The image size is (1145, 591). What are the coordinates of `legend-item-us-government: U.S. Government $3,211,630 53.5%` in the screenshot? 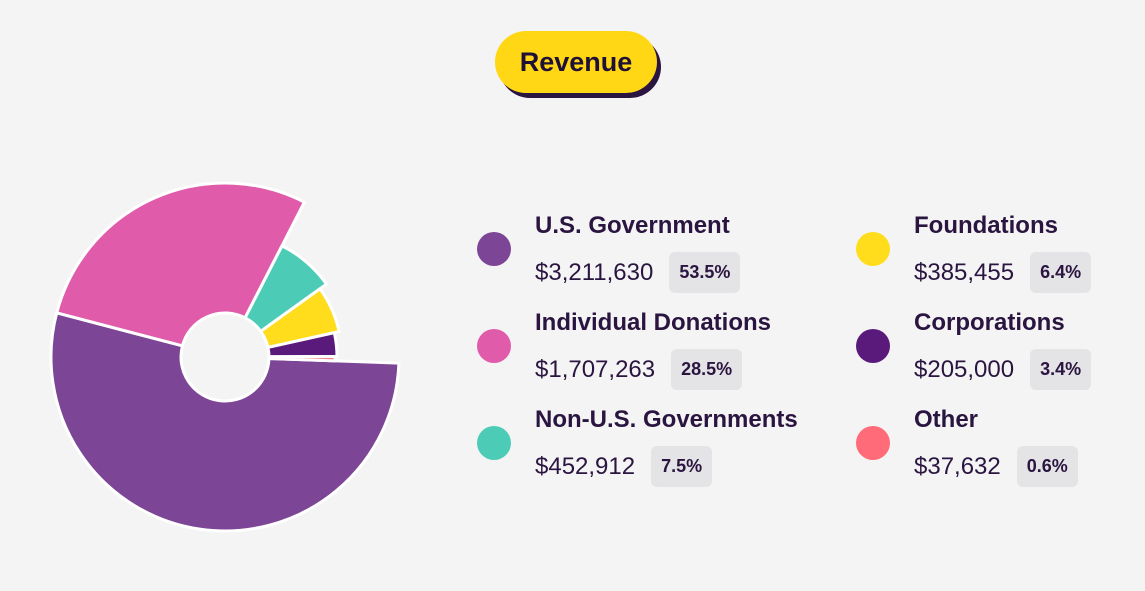 It's located at (657, 252).